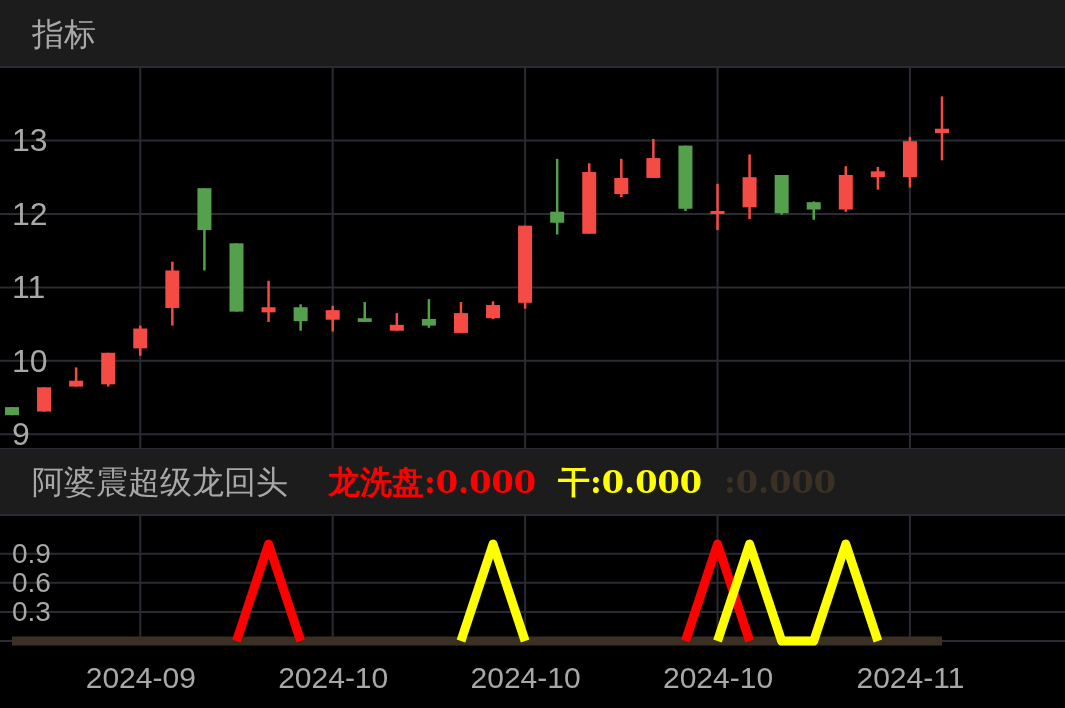 The image size is (1065, 708). Describe the element at coordinates (630, 482) in the screenshot. I see `text: 干:0.000` at that location.